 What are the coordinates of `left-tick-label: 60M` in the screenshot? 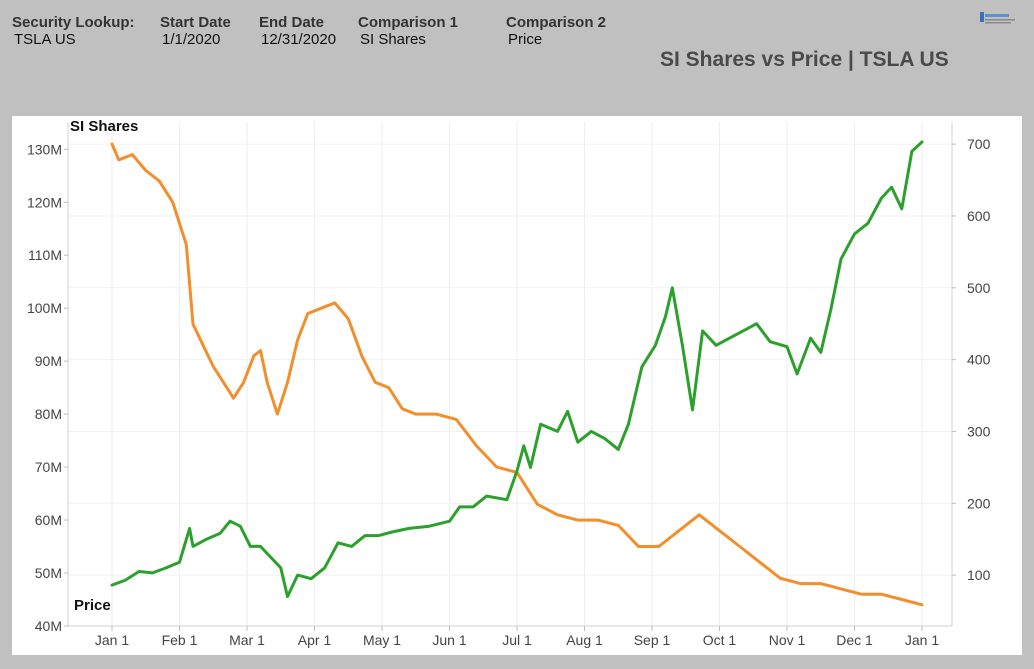 It's located at (48, 520).